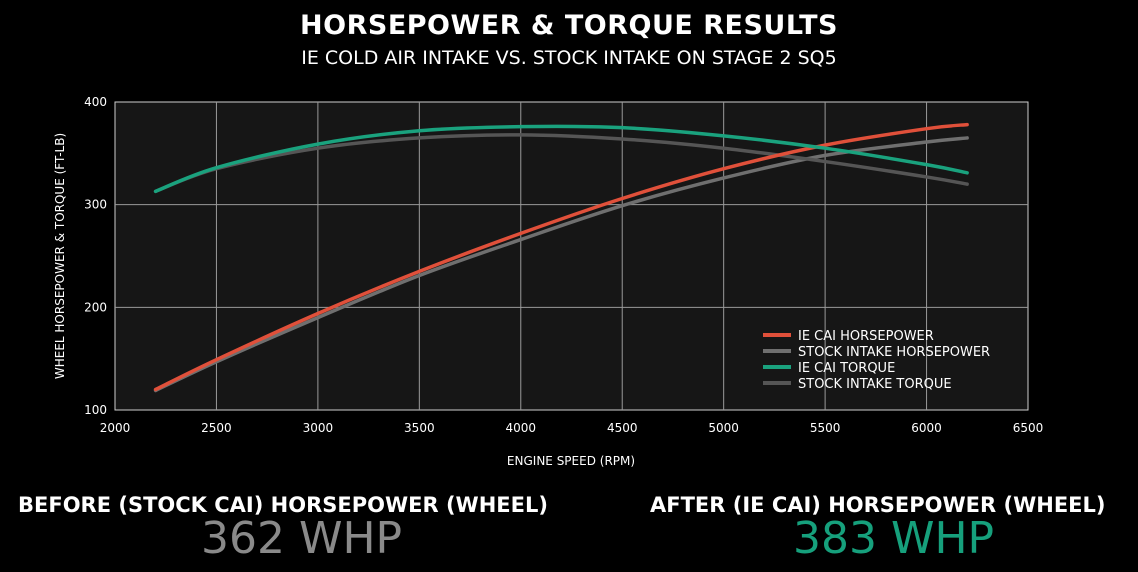 The height and width of the screenshot is (572, 1138). Describe the element at coordinates (216, 428) in the screenshot. I see `x-tick-label: 2500` at that location.